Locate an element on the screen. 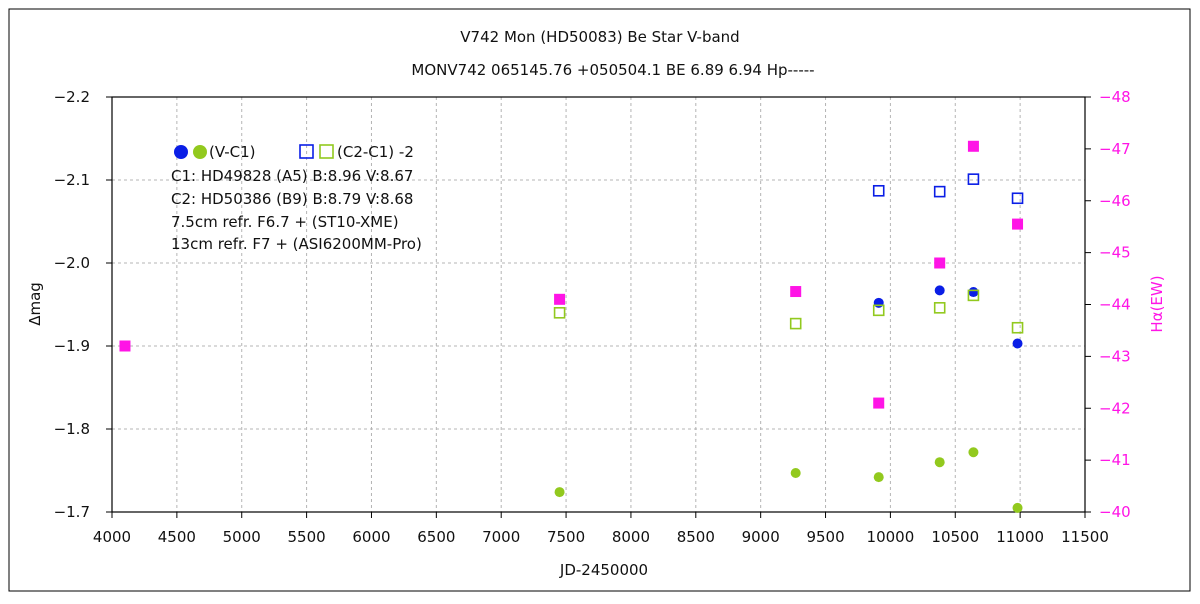 The width and height of the screenshot is (1200, 604). x-tick-label: 7500 is located at coordinates (566, 537).